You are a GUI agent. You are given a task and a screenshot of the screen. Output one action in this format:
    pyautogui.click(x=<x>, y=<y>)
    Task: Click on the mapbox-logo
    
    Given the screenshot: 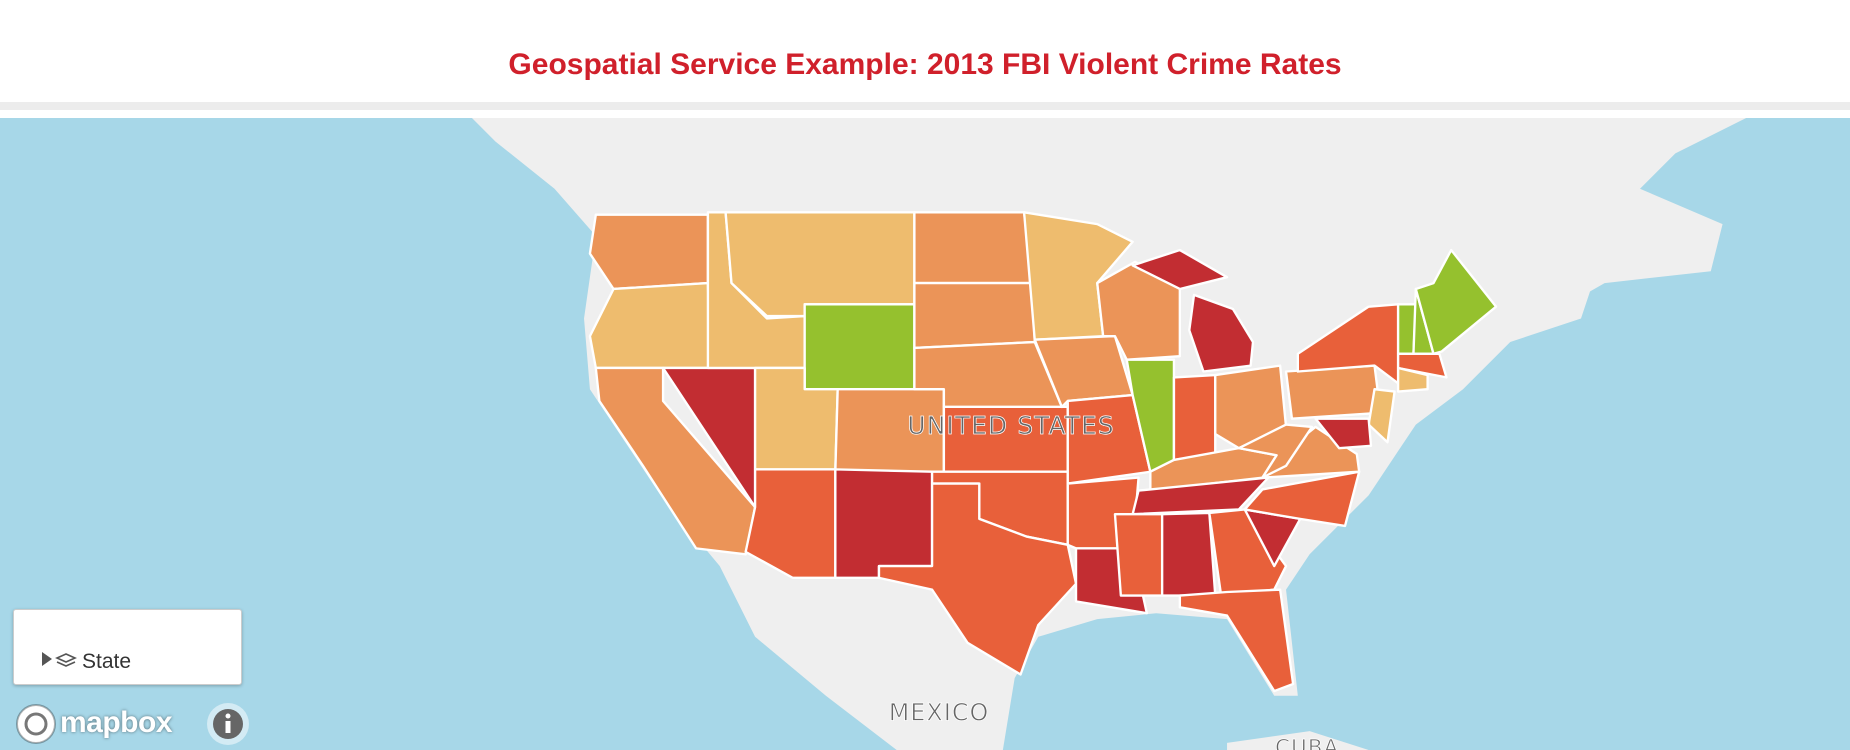 What is the action you would take?
    pyautogui.click(x=36, y=724)
    